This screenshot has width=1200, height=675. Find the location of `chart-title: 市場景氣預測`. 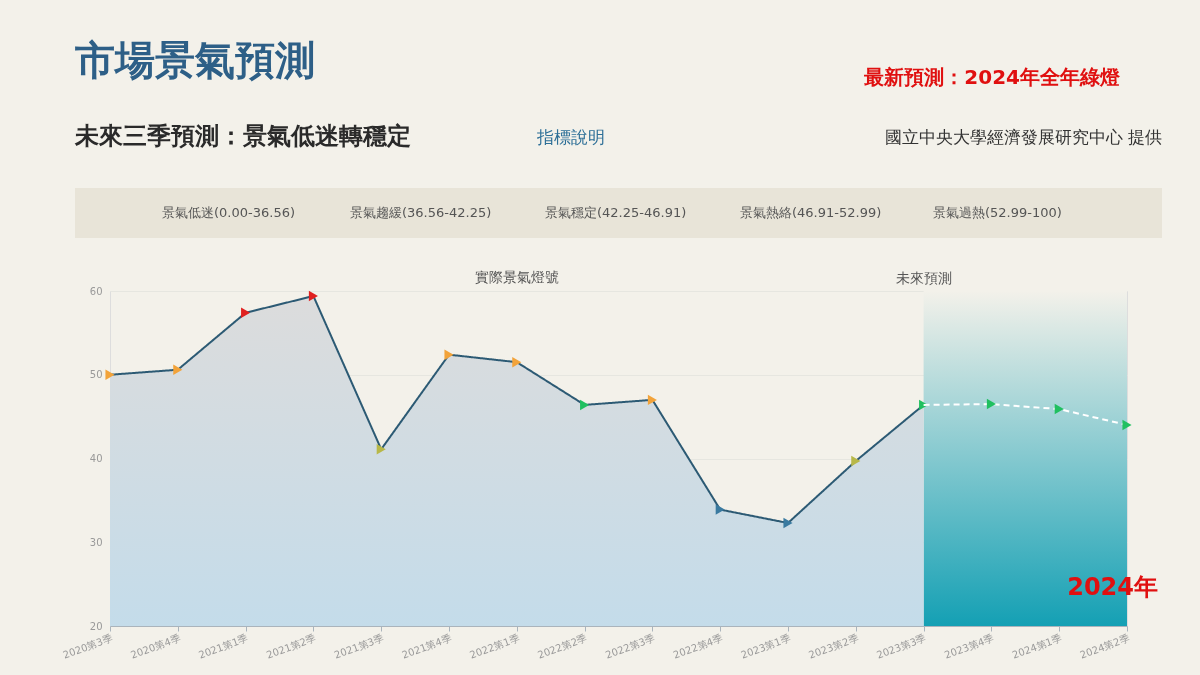

chart-title: 市場景氣預測 is located at coordinates (194, 60).